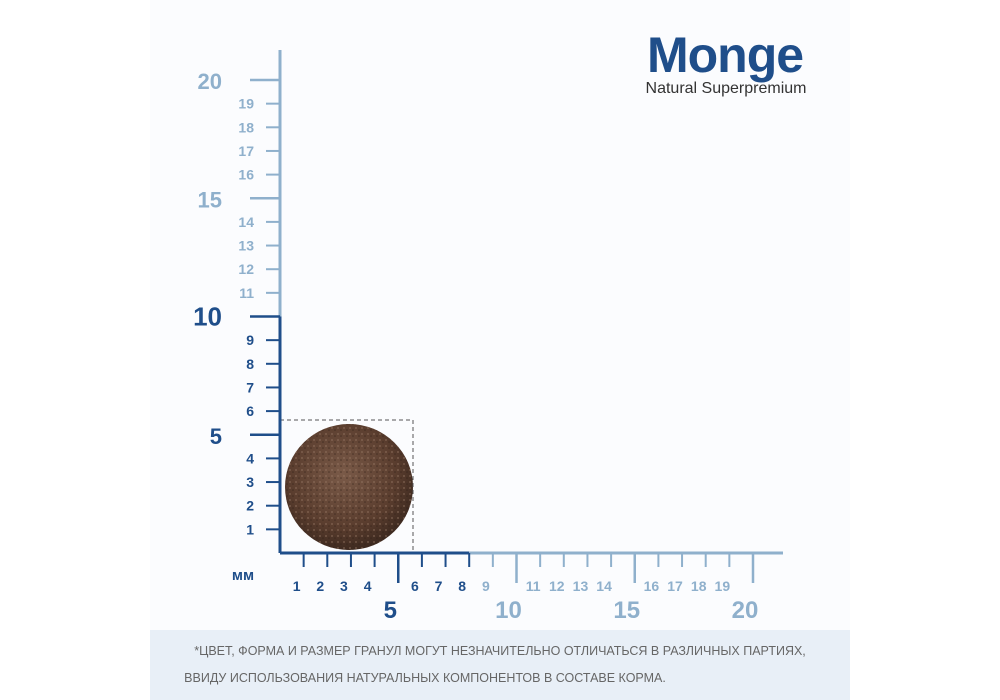  Describe the element at coordinates (250, 458) in the screenshot. I see `y-label: 4` at that location.